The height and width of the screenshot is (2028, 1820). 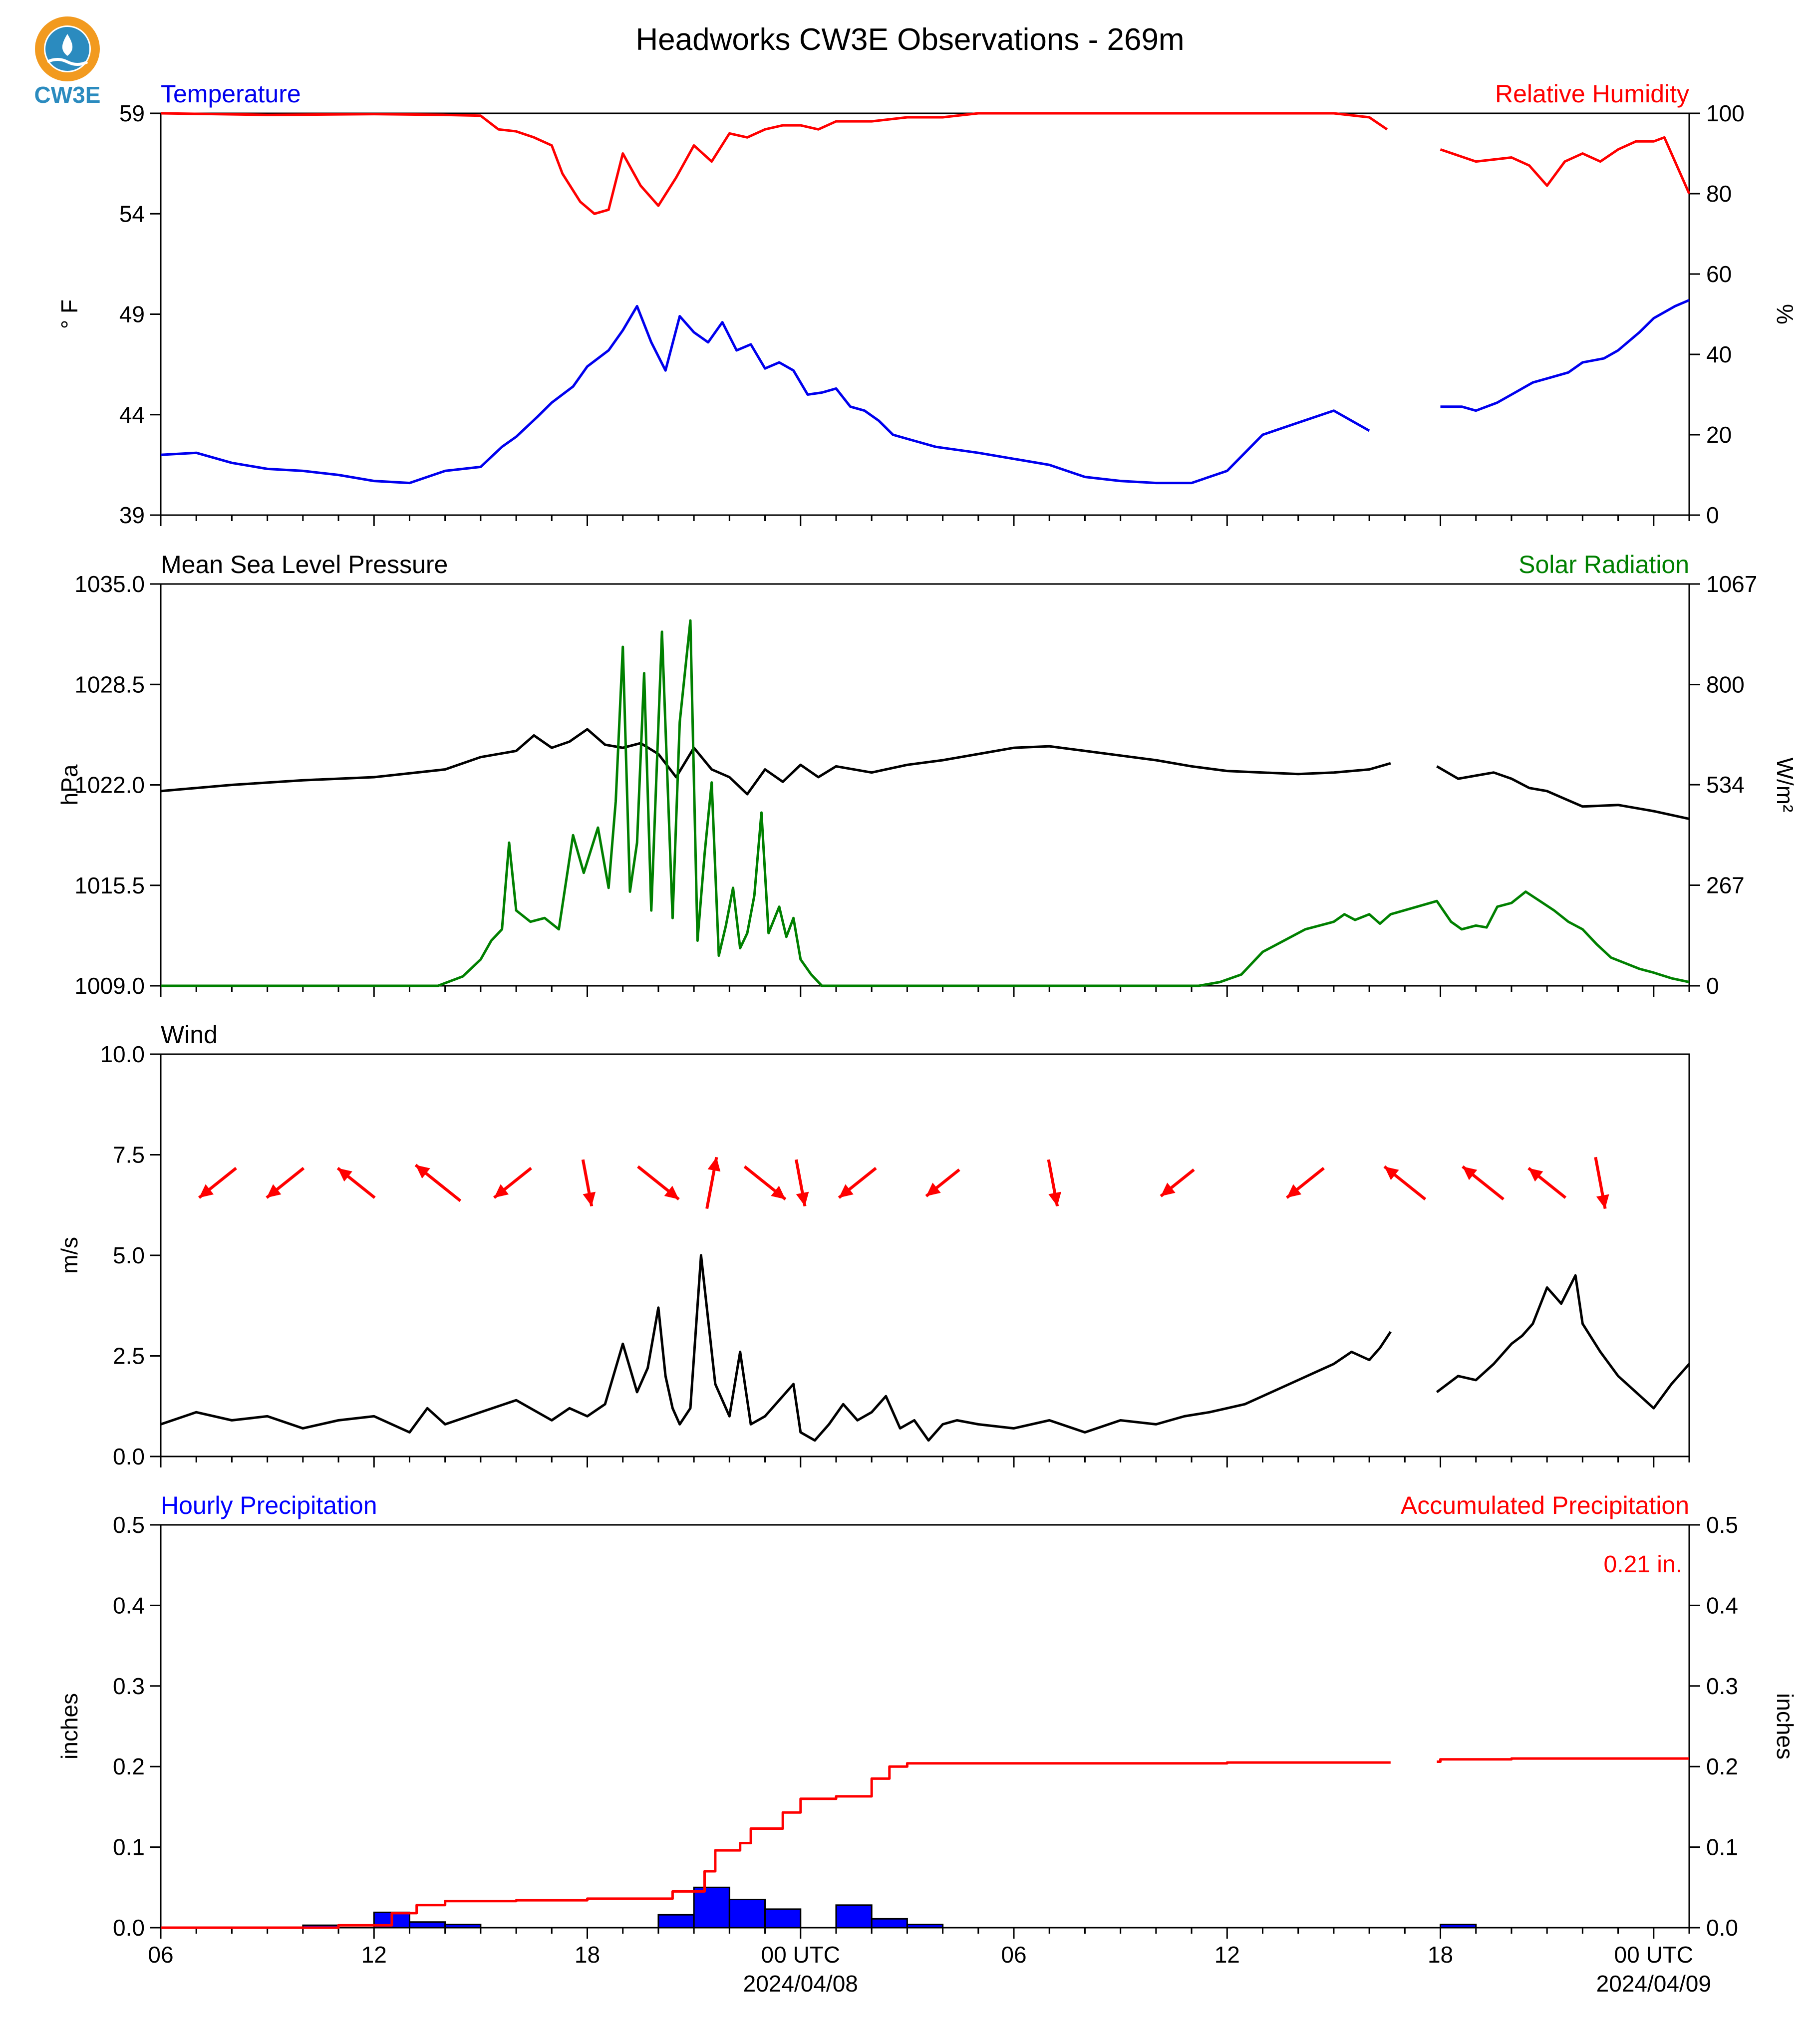 What do you see at coordinates (1725, 684) in the screenshot?
I see `y-tick-label-right: 800` at bounding box center [1725, 684].